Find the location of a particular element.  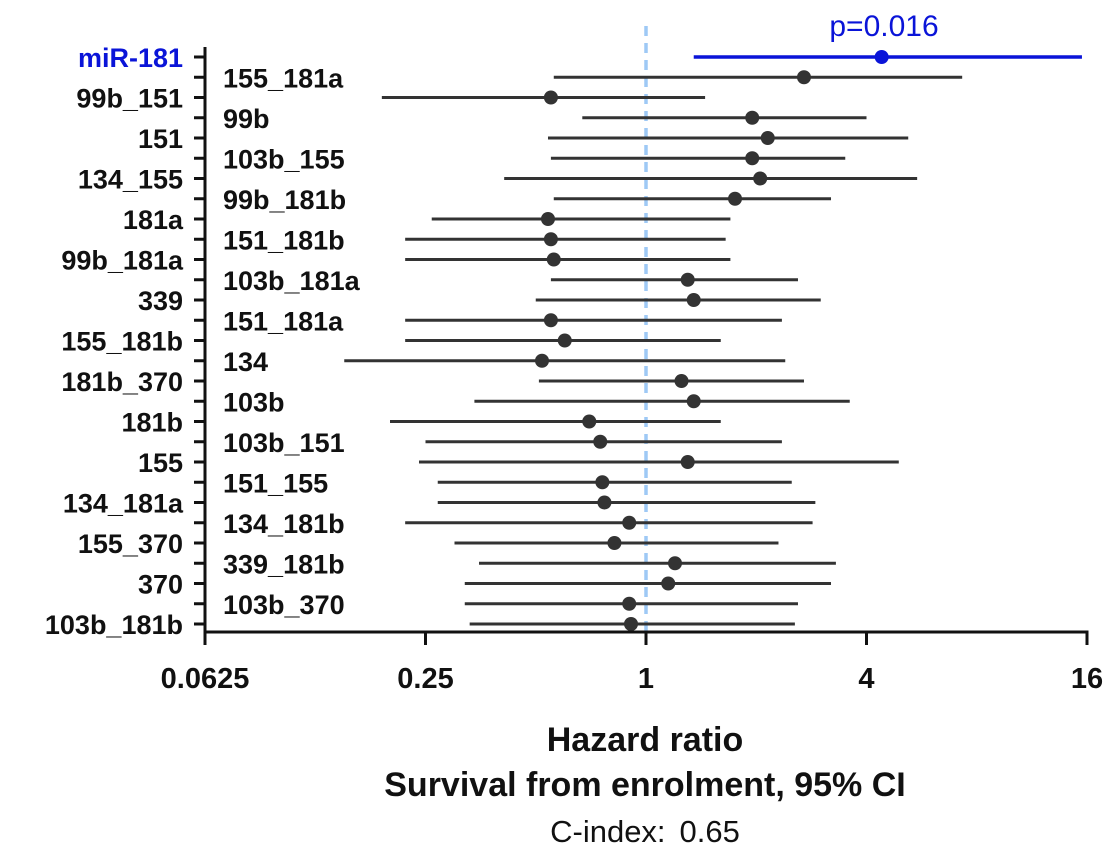

row-label-99b_181b: 99b_181b is located at coordinates (284, 200).